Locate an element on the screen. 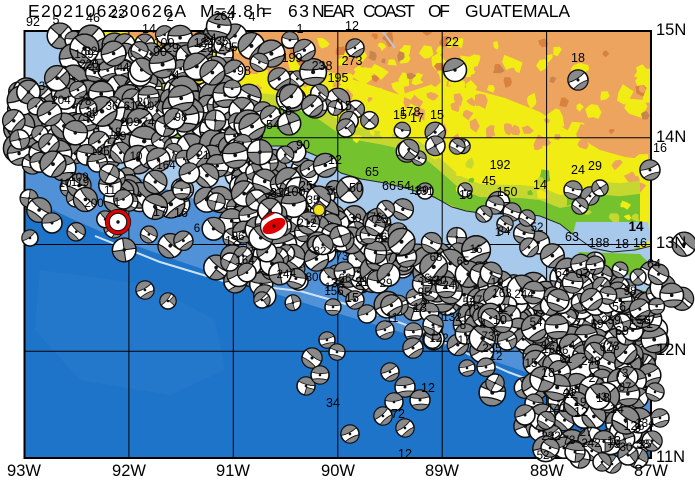  svg-text: 231 is located at coordinates (423, 192).